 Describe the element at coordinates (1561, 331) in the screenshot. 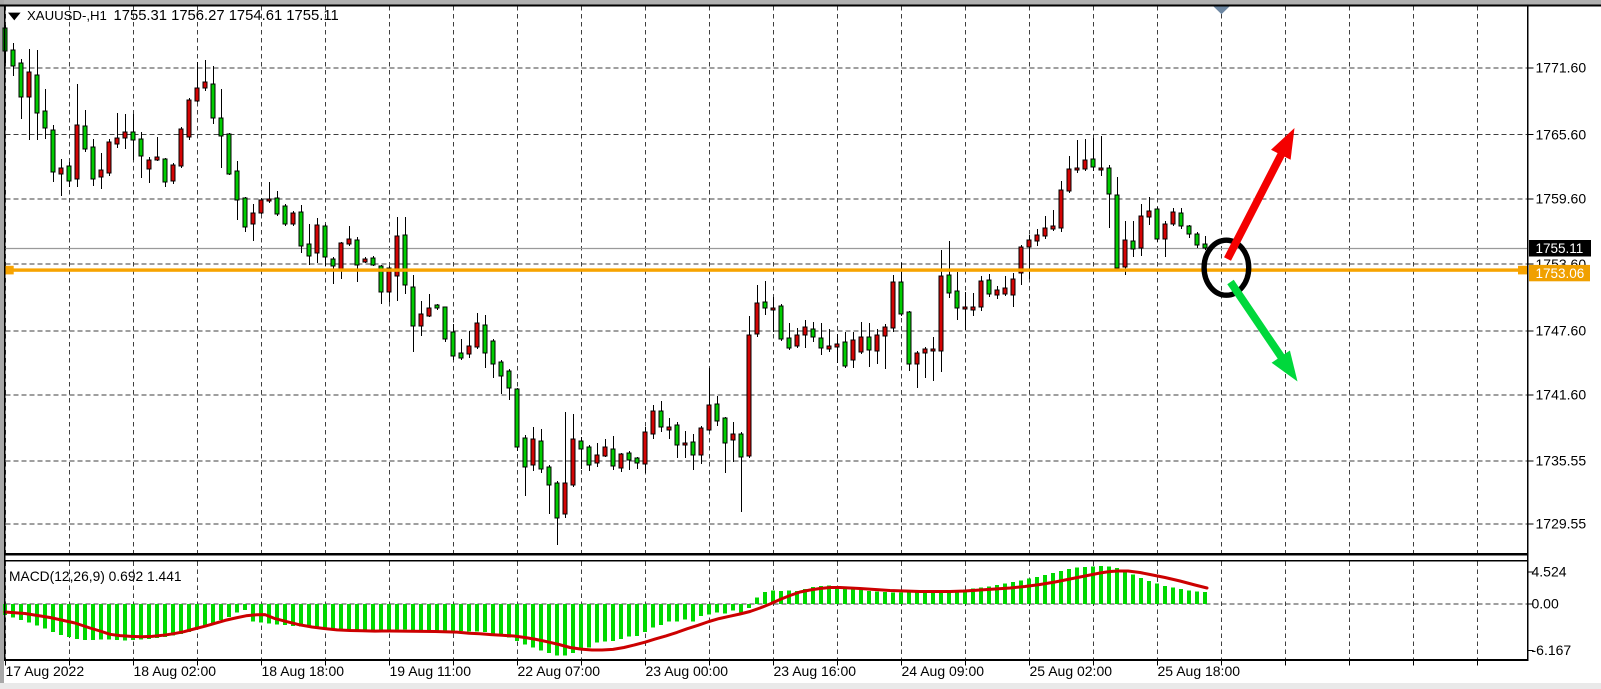

I see `svg-text: 1747.60` at that location.